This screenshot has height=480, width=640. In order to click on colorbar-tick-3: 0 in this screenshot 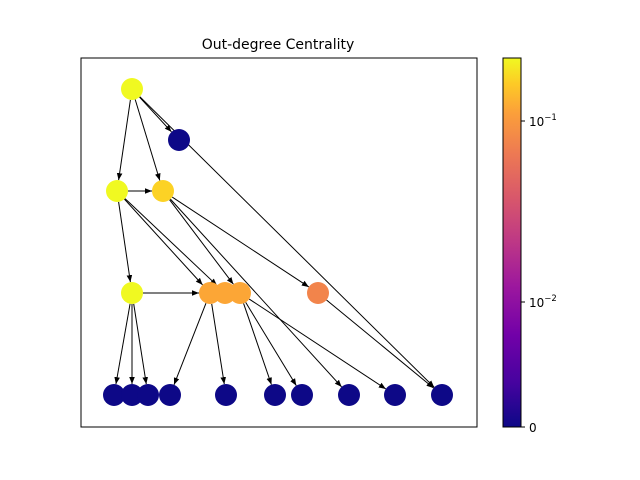, I will do `click(529, 428)`.